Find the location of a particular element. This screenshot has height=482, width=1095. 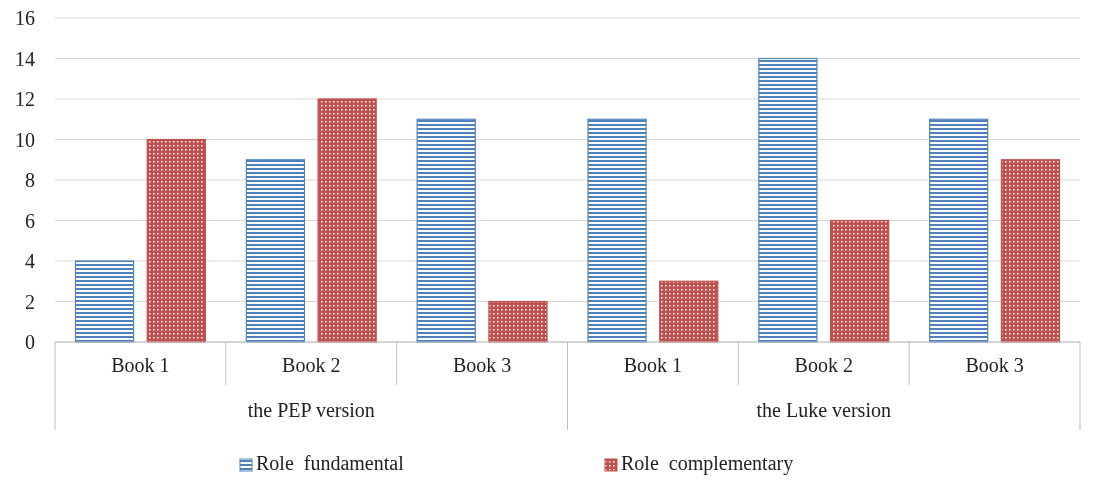

text: the Luke version is located at coordinates (823, 410).